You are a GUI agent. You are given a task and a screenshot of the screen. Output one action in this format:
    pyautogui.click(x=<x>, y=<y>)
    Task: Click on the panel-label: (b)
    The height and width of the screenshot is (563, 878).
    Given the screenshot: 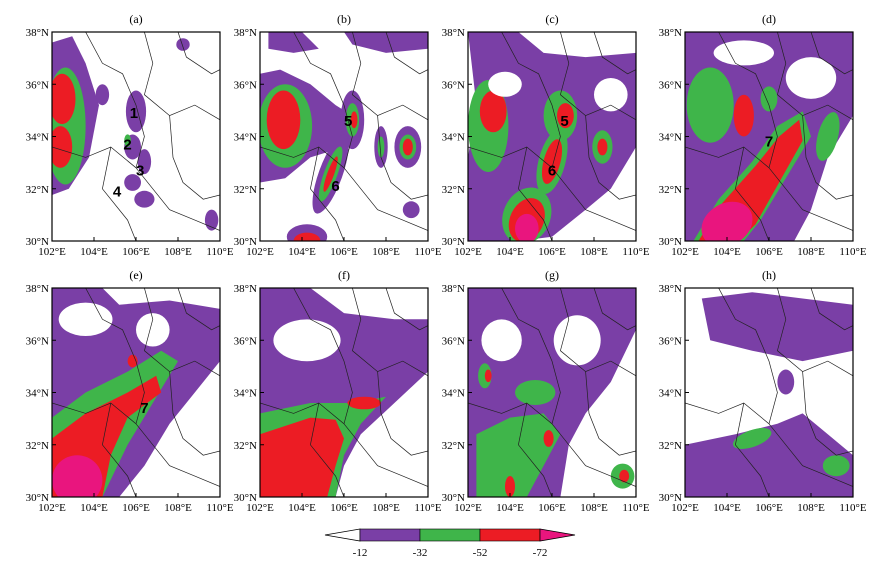 What is the action you would take?
    pyautogui.click(x=344, y=19)
    